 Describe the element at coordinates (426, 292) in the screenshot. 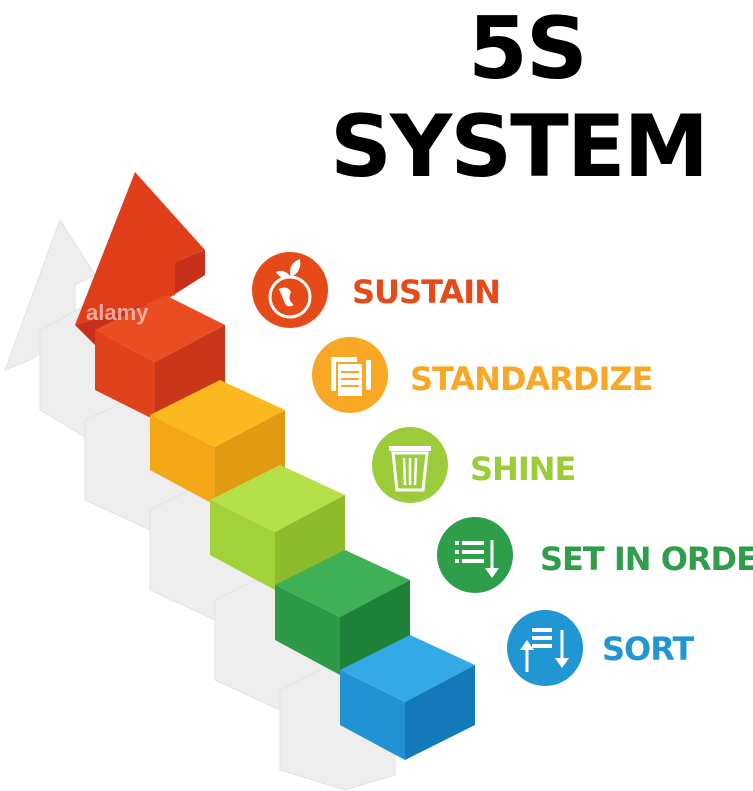

I see `label-sustain: SUSTAIN` at that location.